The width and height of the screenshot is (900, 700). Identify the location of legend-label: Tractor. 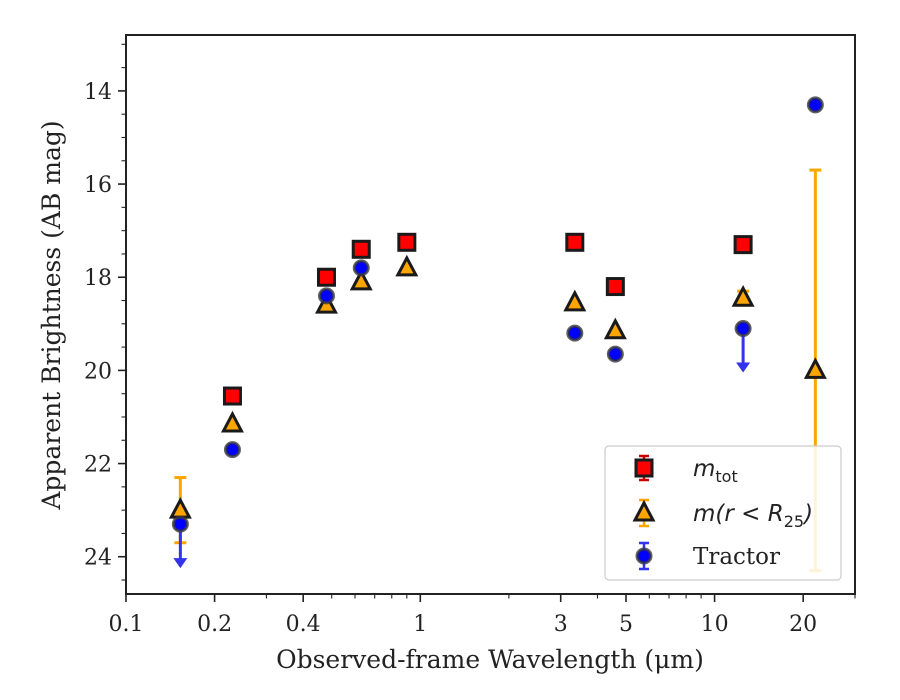
(736, 557).